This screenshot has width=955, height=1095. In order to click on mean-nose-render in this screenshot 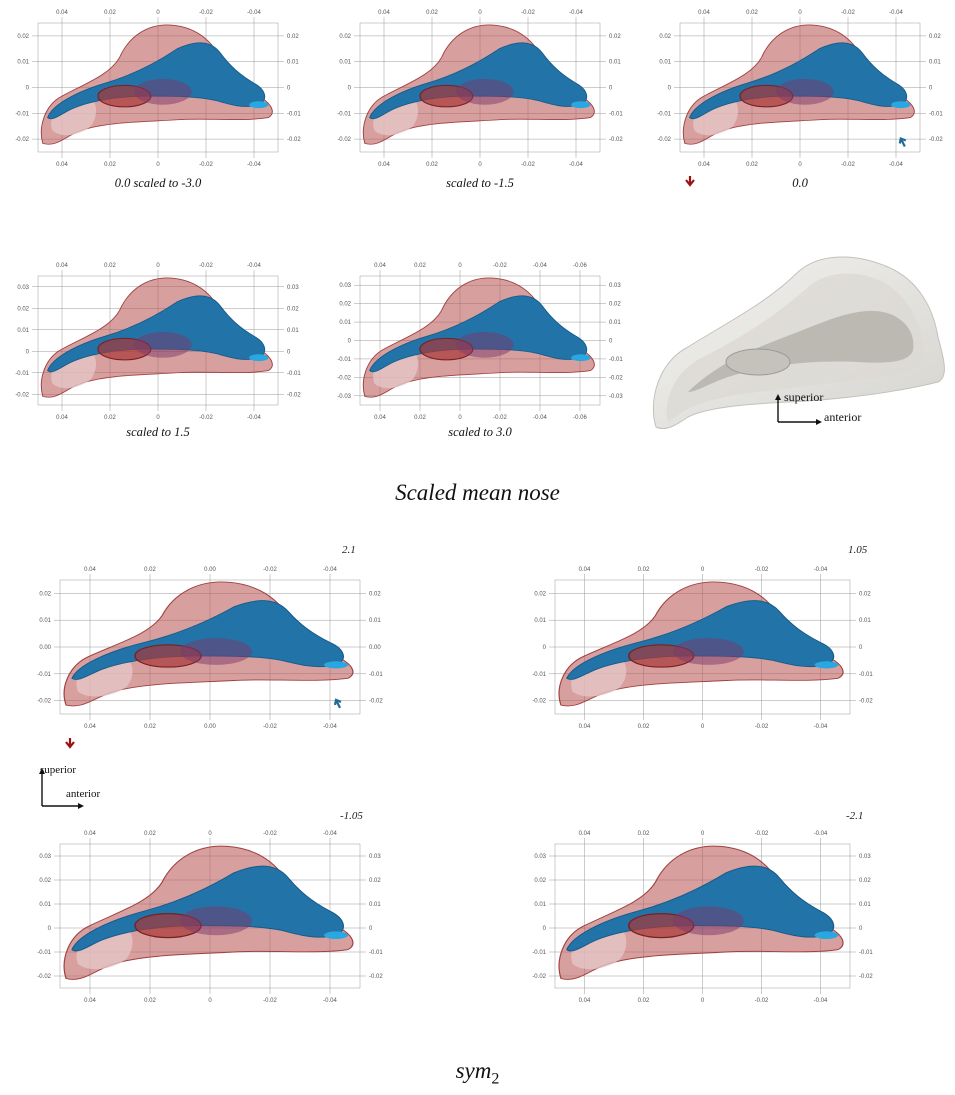, I will do `click(798, 342)`.